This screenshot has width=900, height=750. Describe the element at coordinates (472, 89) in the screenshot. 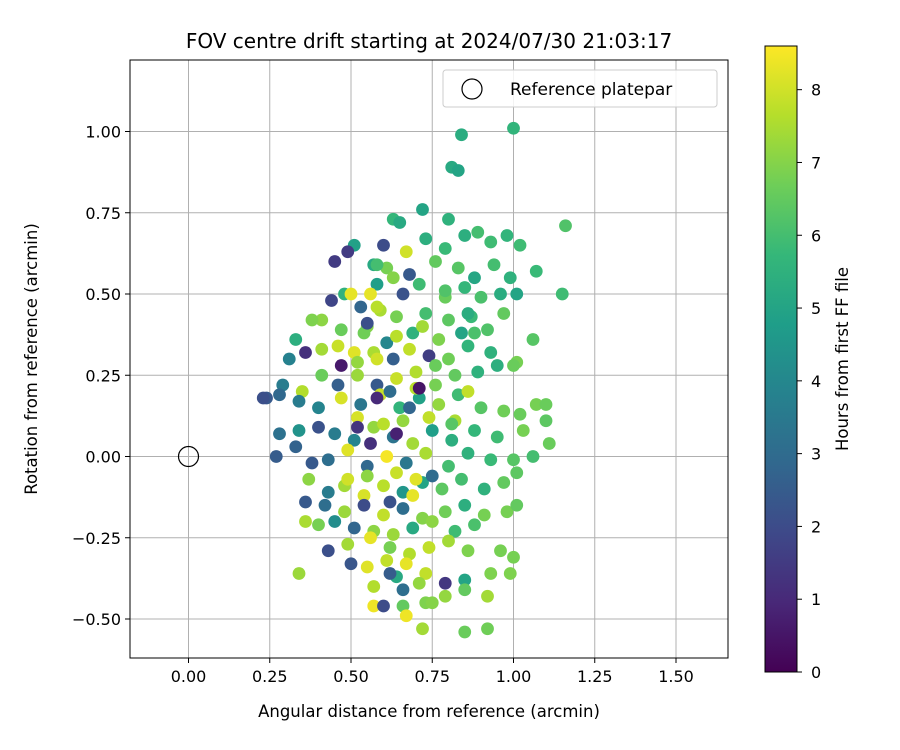

I see `legend-marker` at that location.